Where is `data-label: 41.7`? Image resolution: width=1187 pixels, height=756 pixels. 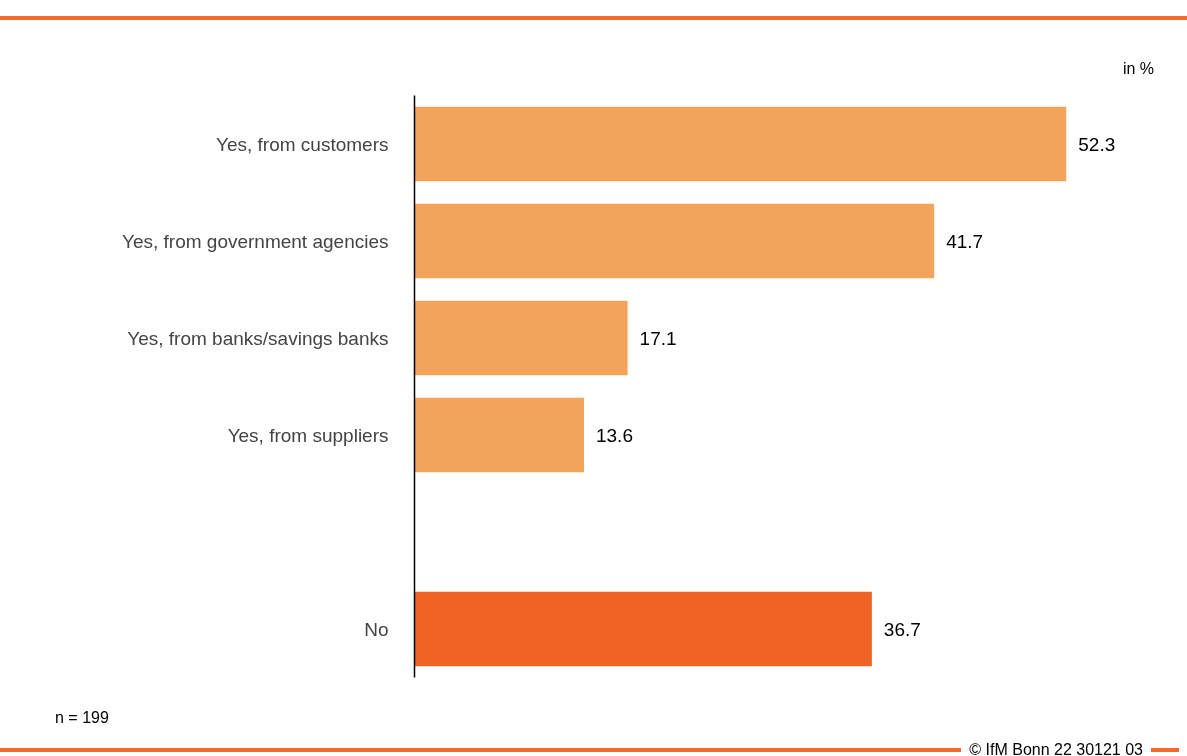 data-label: 41.7 is located at coordinates (965, 241).